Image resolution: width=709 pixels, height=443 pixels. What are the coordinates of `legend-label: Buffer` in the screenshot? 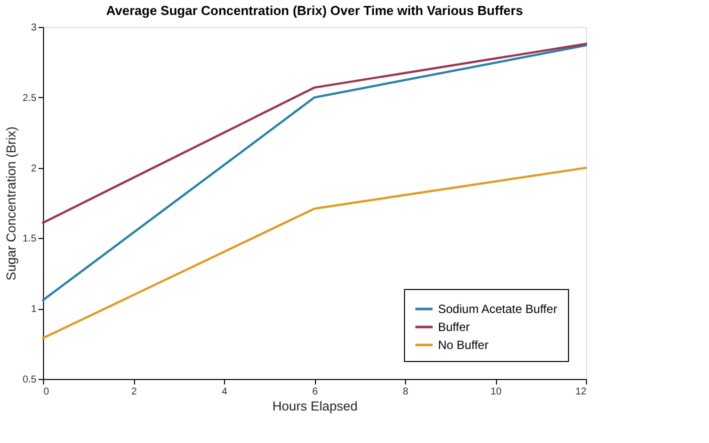 It's located at (454, 327).